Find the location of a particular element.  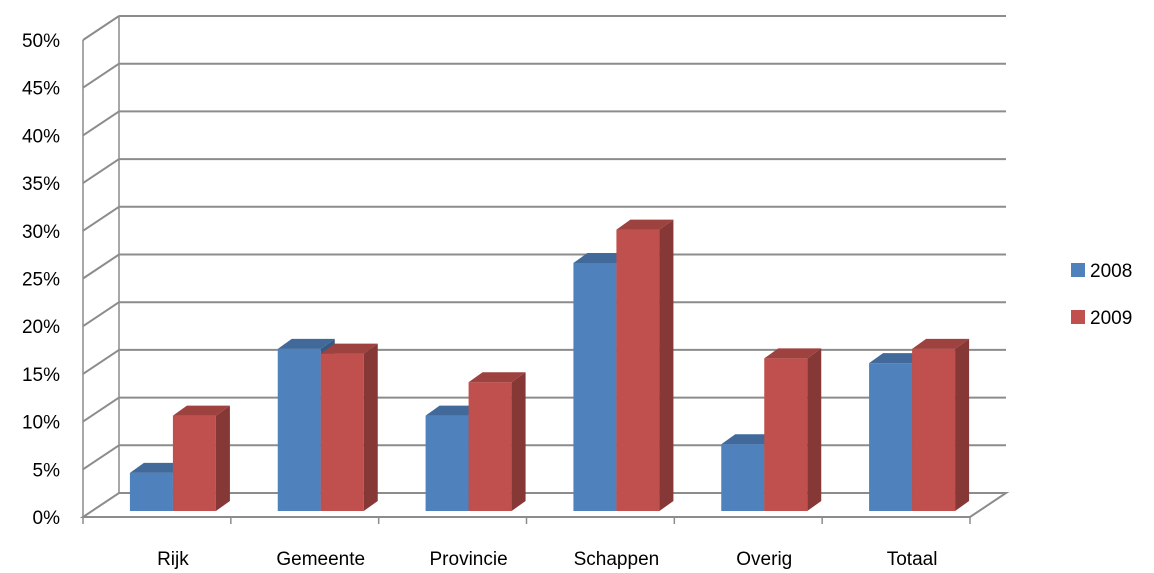

bar-rijk-2009 is located at coordinates (201, 458).